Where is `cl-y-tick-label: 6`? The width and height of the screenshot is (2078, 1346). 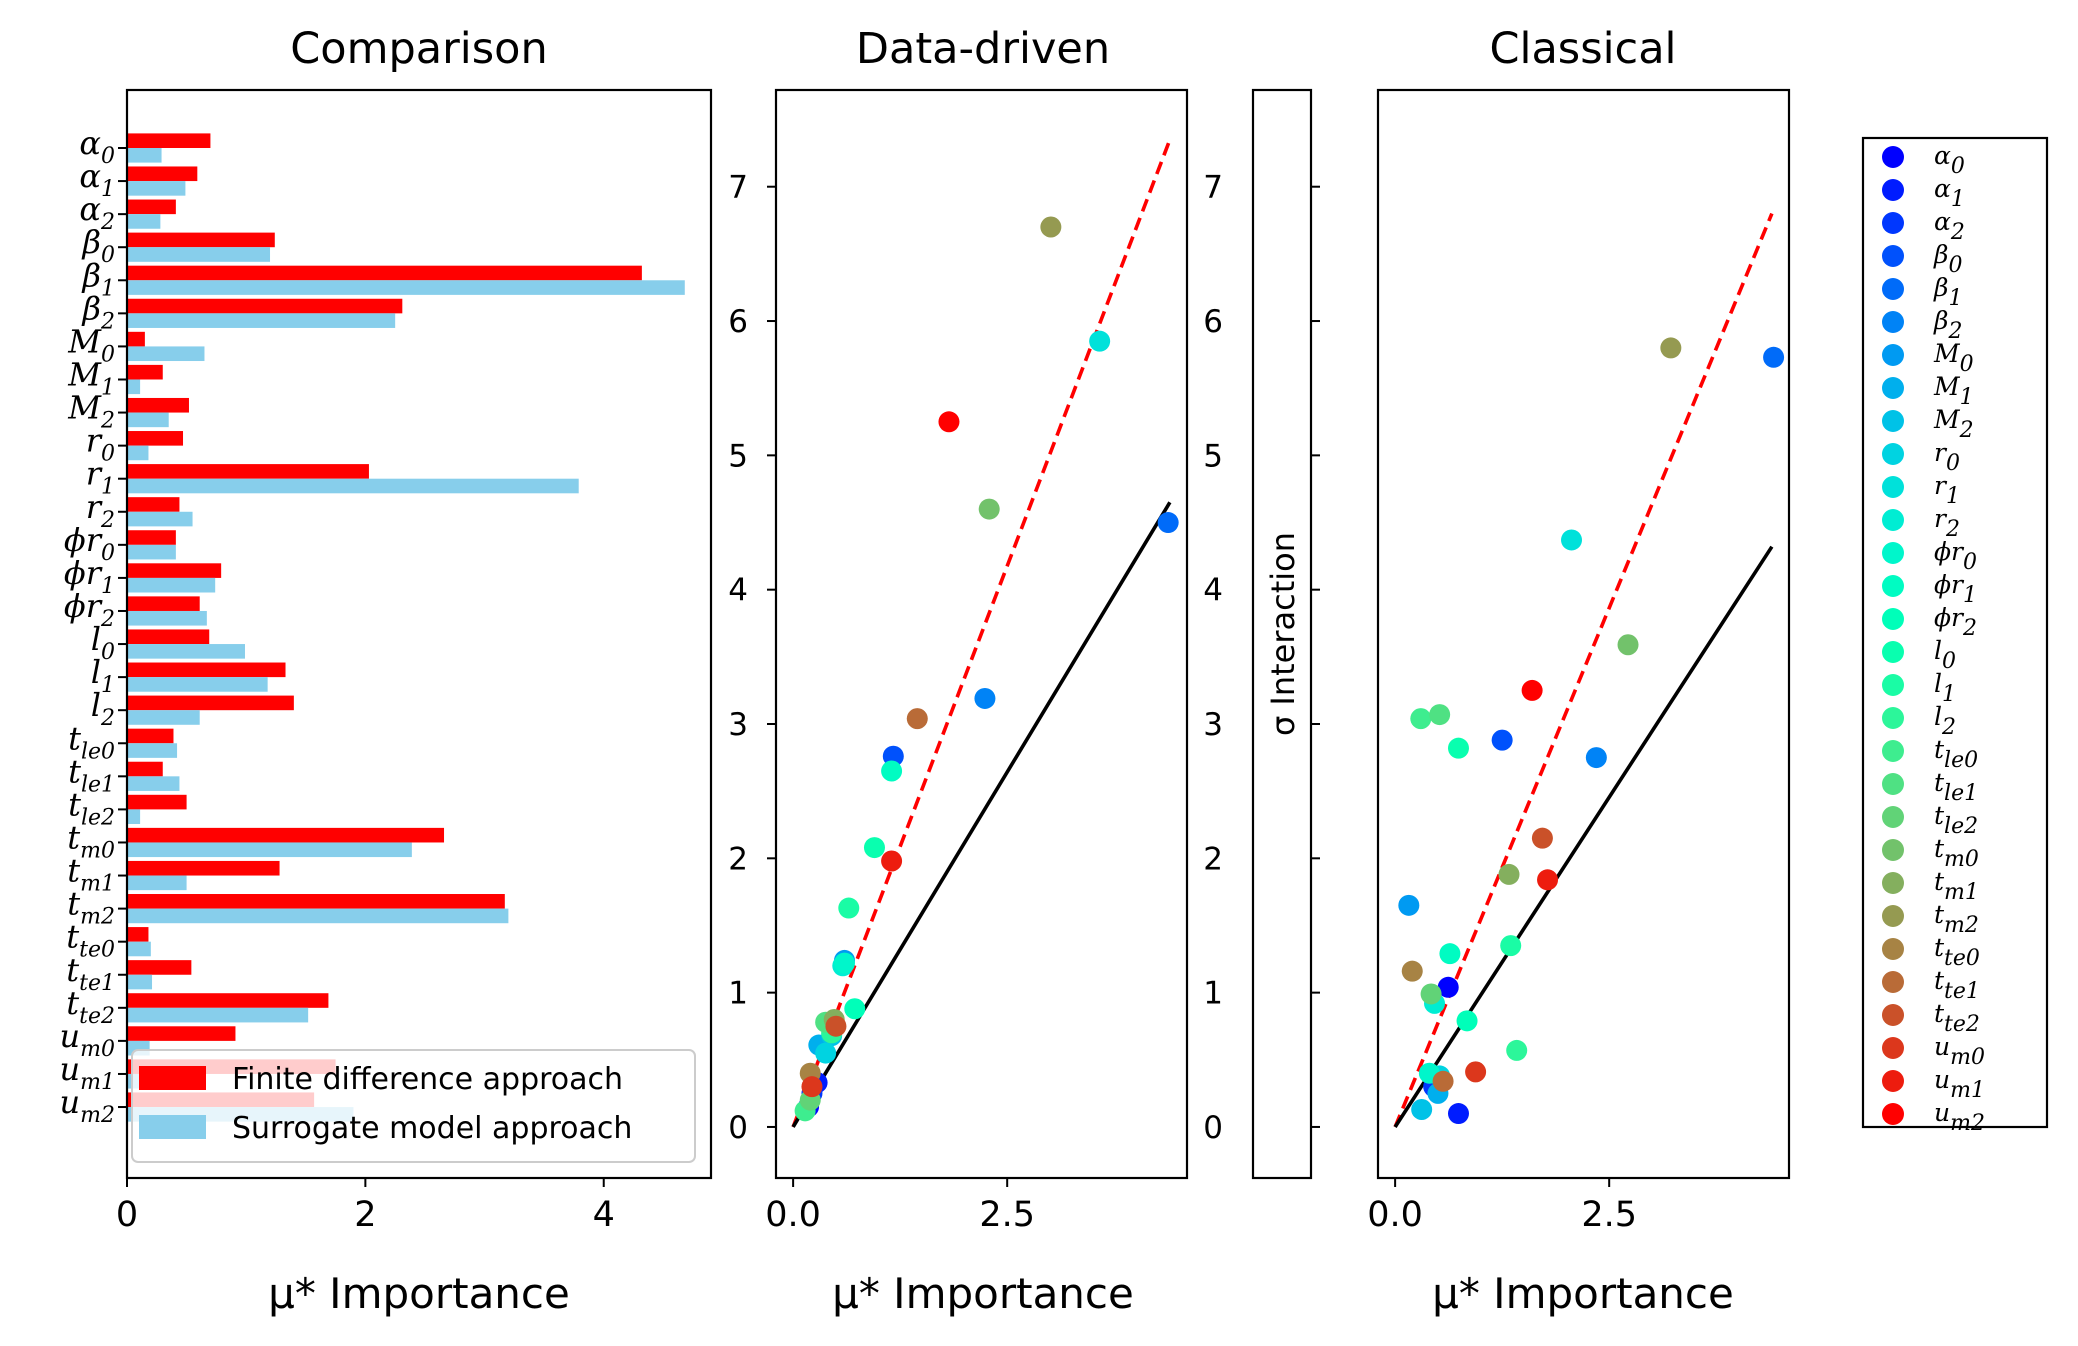
cl-y-tick-label: 6 is located at coordinates (1213, 322).